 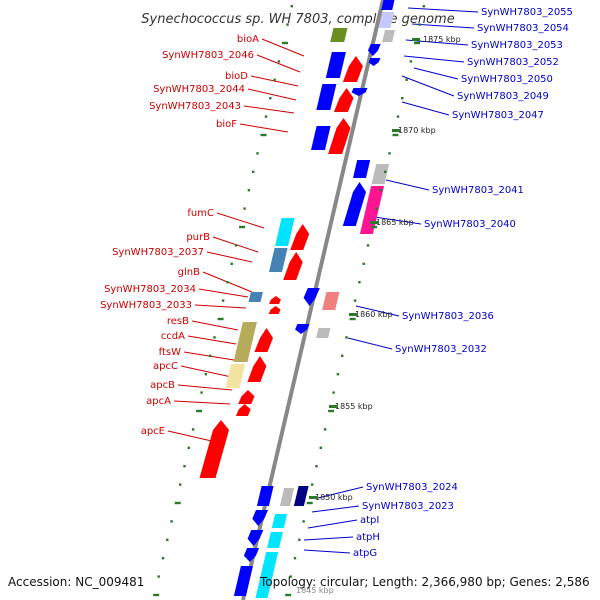 What do you see at coordinates (323, 333) in the screenshot?
I see `gene-feature-synwh7803-2032b` at bounding box center [323, 333].